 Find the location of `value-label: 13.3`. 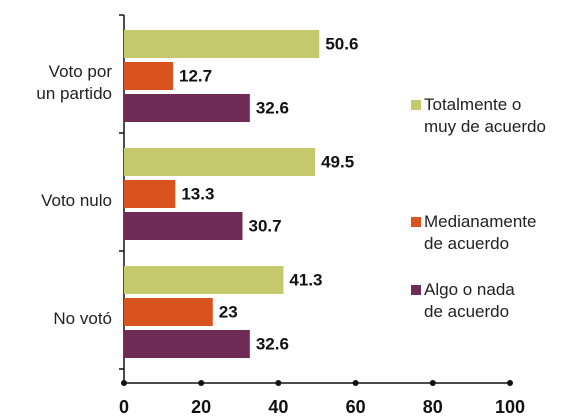

value-label: 13.3 is located at coordinates (197, 193).